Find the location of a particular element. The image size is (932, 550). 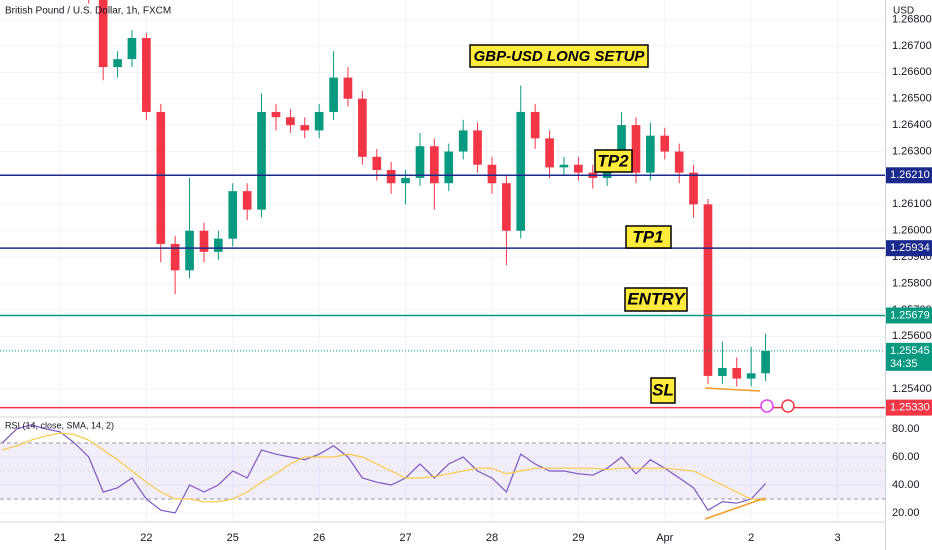

annotation: ENTRY is located at coordinates (656, 299).